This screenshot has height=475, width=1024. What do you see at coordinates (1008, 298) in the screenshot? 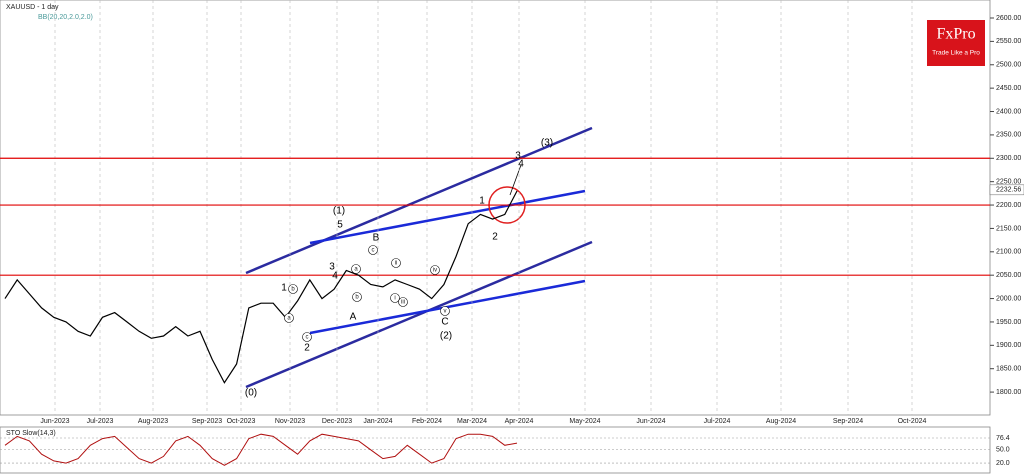
I see `y-tick-label: 2000.00` at bounding box center [1008, 298].